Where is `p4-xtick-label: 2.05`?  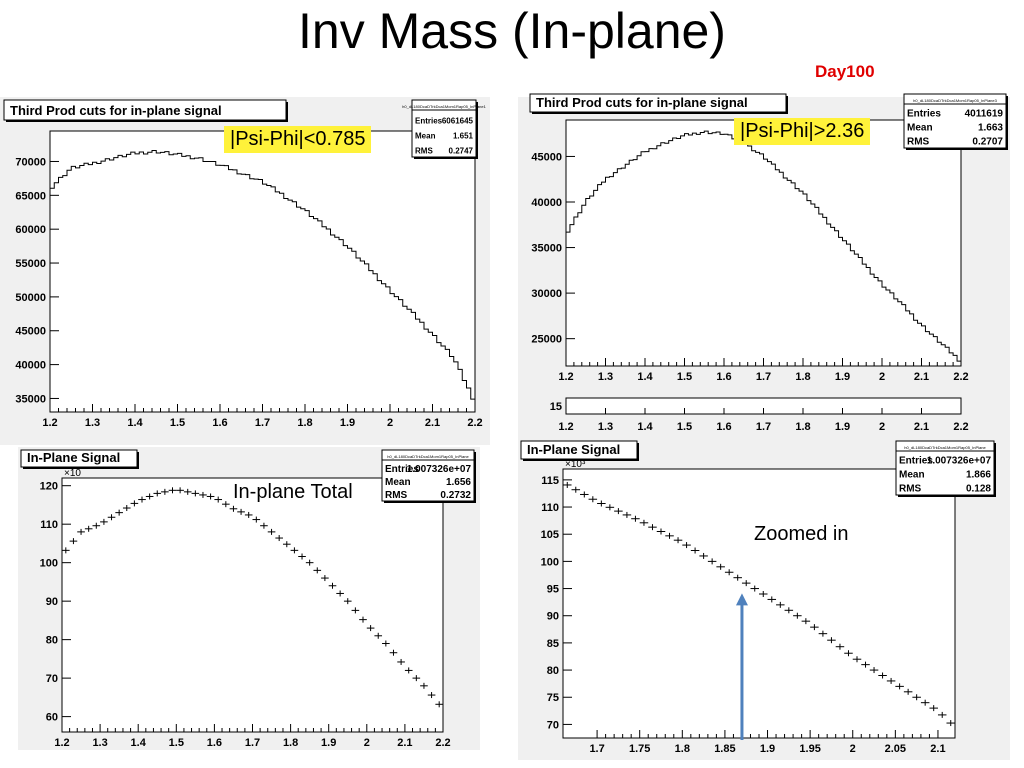 p4-xtick-label: 2.05 is located at coordinates (895, 749).